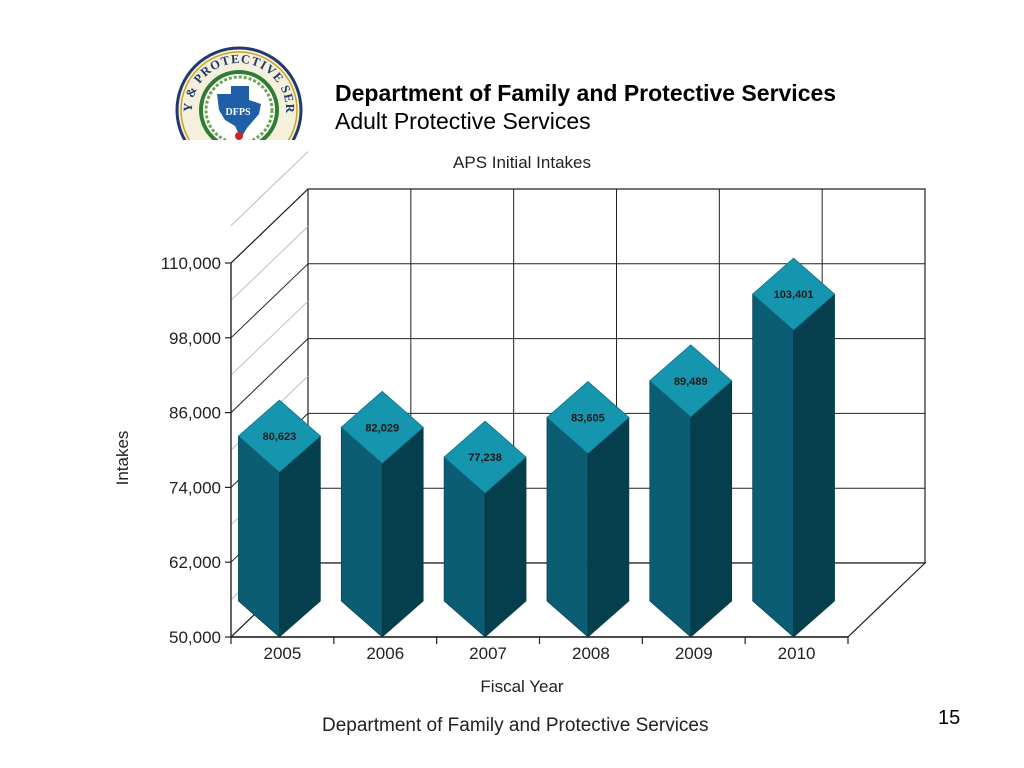 The image size is (1024, 768). What do you see at coordinates (797, 653) in the screenshot?
I see `x-tick-label-2010: 2010` at bounding box center [797, 653].